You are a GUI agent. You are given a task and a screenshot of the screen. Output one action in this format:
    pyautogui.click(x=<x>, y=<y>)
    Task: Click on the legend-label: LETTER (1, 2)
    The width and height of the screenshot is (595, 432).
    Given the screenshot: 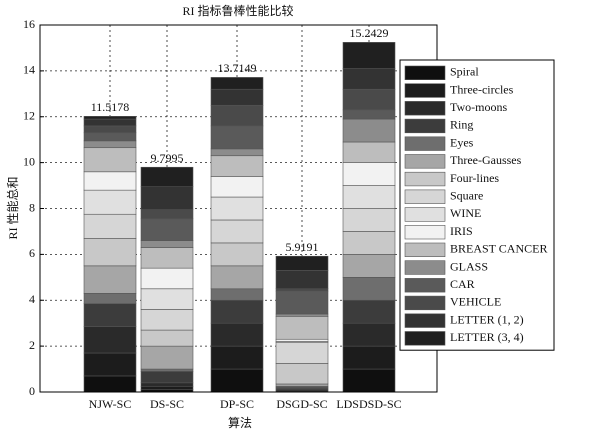 What is the action you would take?
    pyautogui.click(x=487, y=319)
    